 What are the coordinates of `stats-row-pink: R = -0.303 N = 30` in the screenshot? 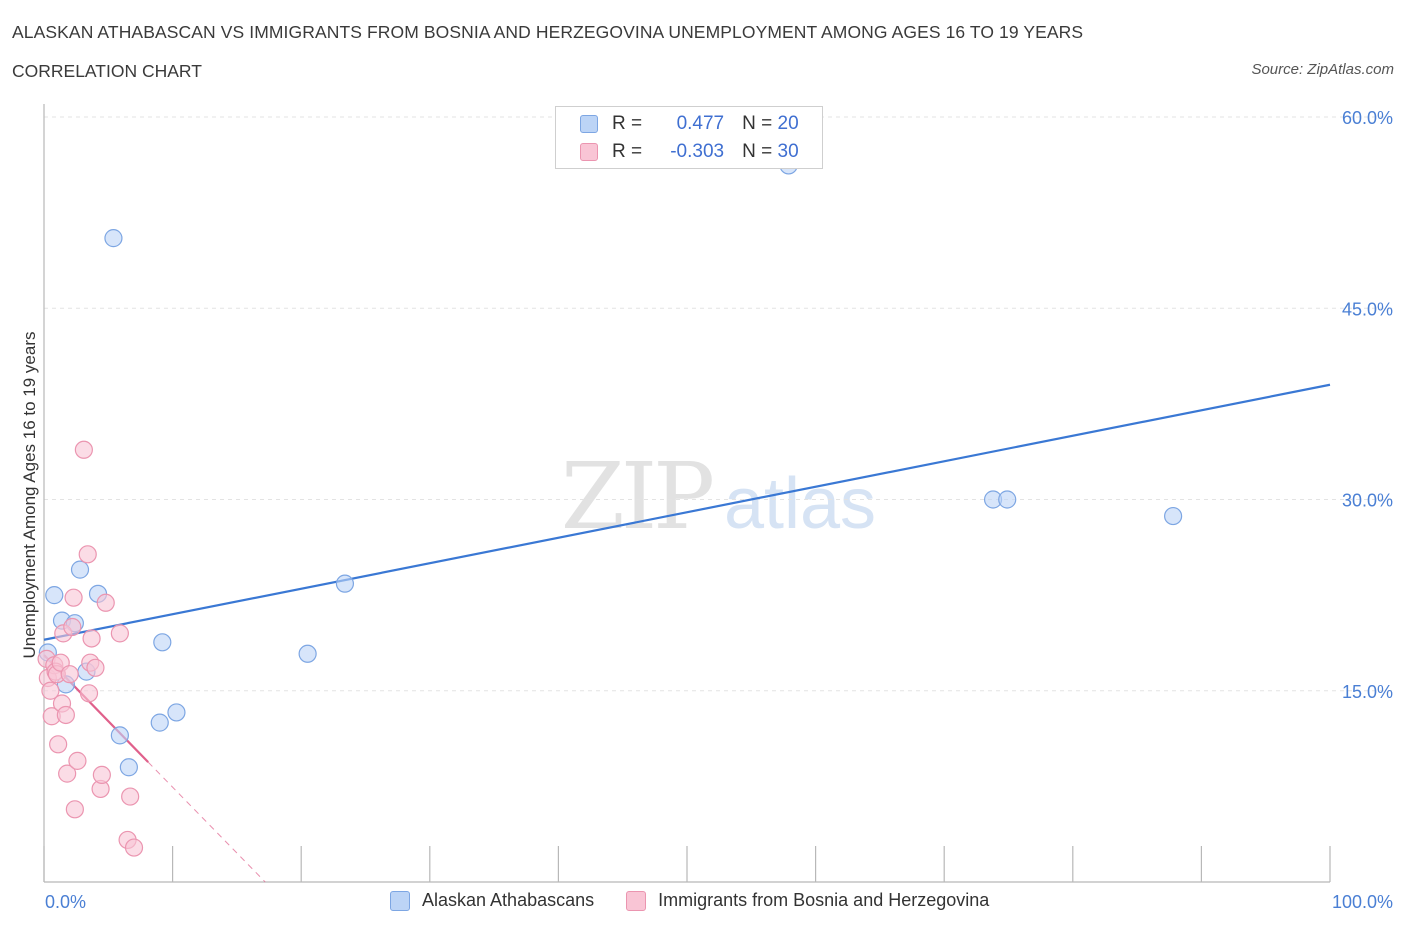 It's located at (689, 152).